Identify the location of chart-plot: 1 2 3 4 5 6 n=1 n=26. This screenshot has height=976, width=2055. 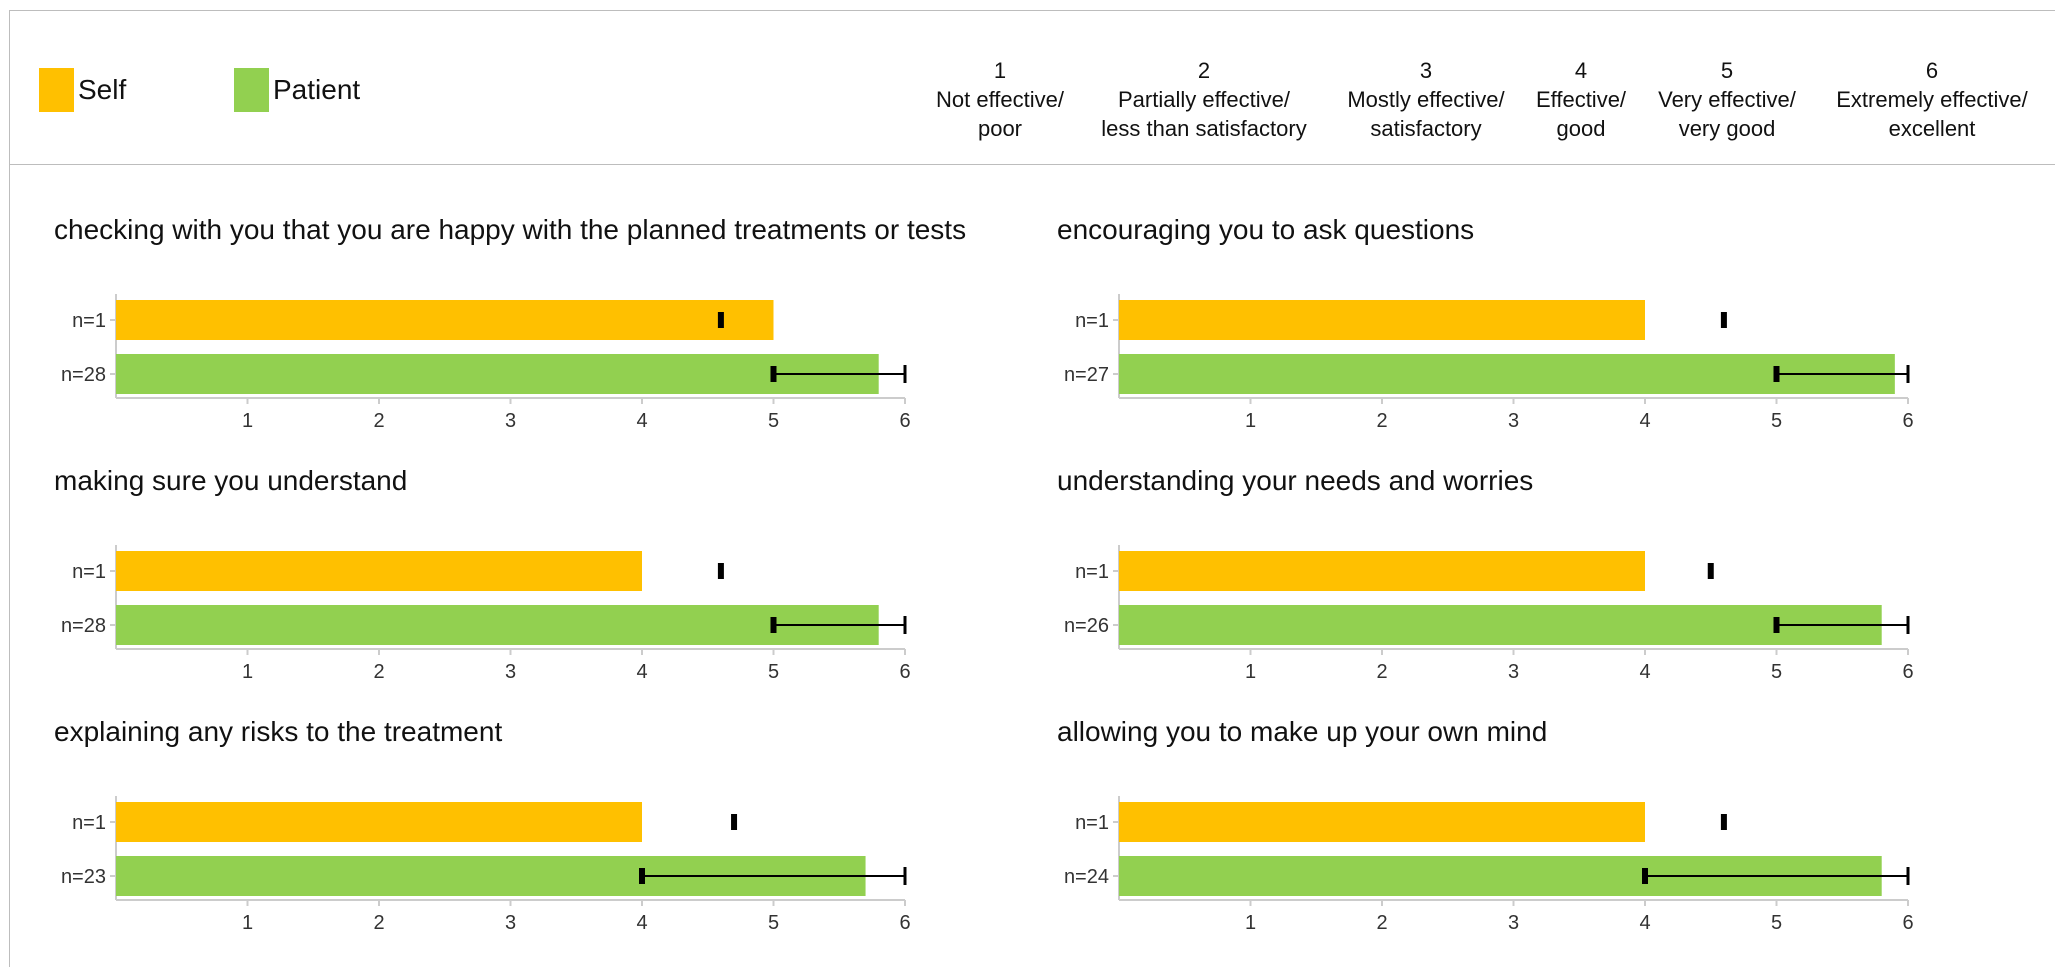
(1489, 614).